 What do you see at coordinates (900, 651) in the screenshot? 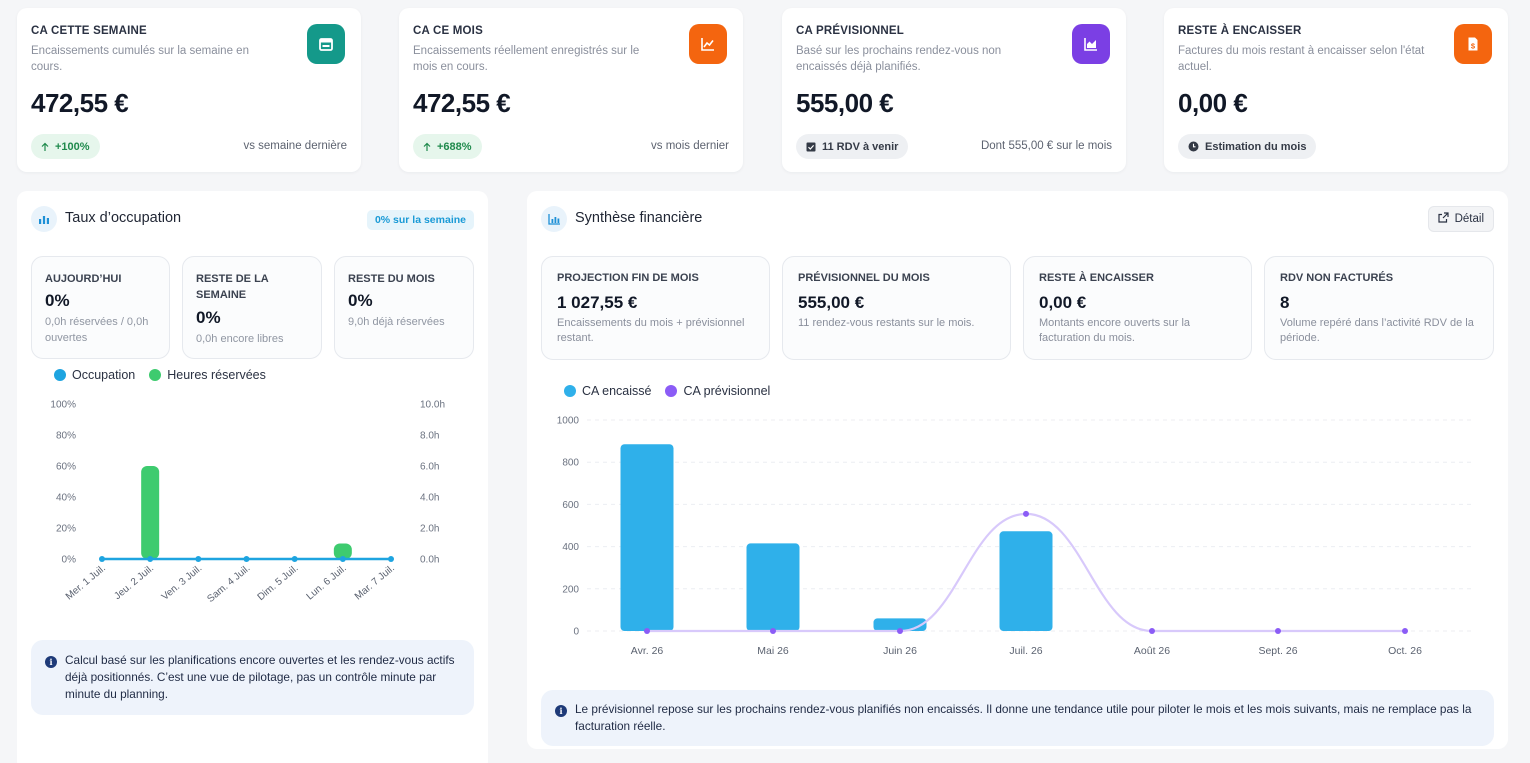
I see `x-tick-label: Juin 26` at bounding box center [900, 651].